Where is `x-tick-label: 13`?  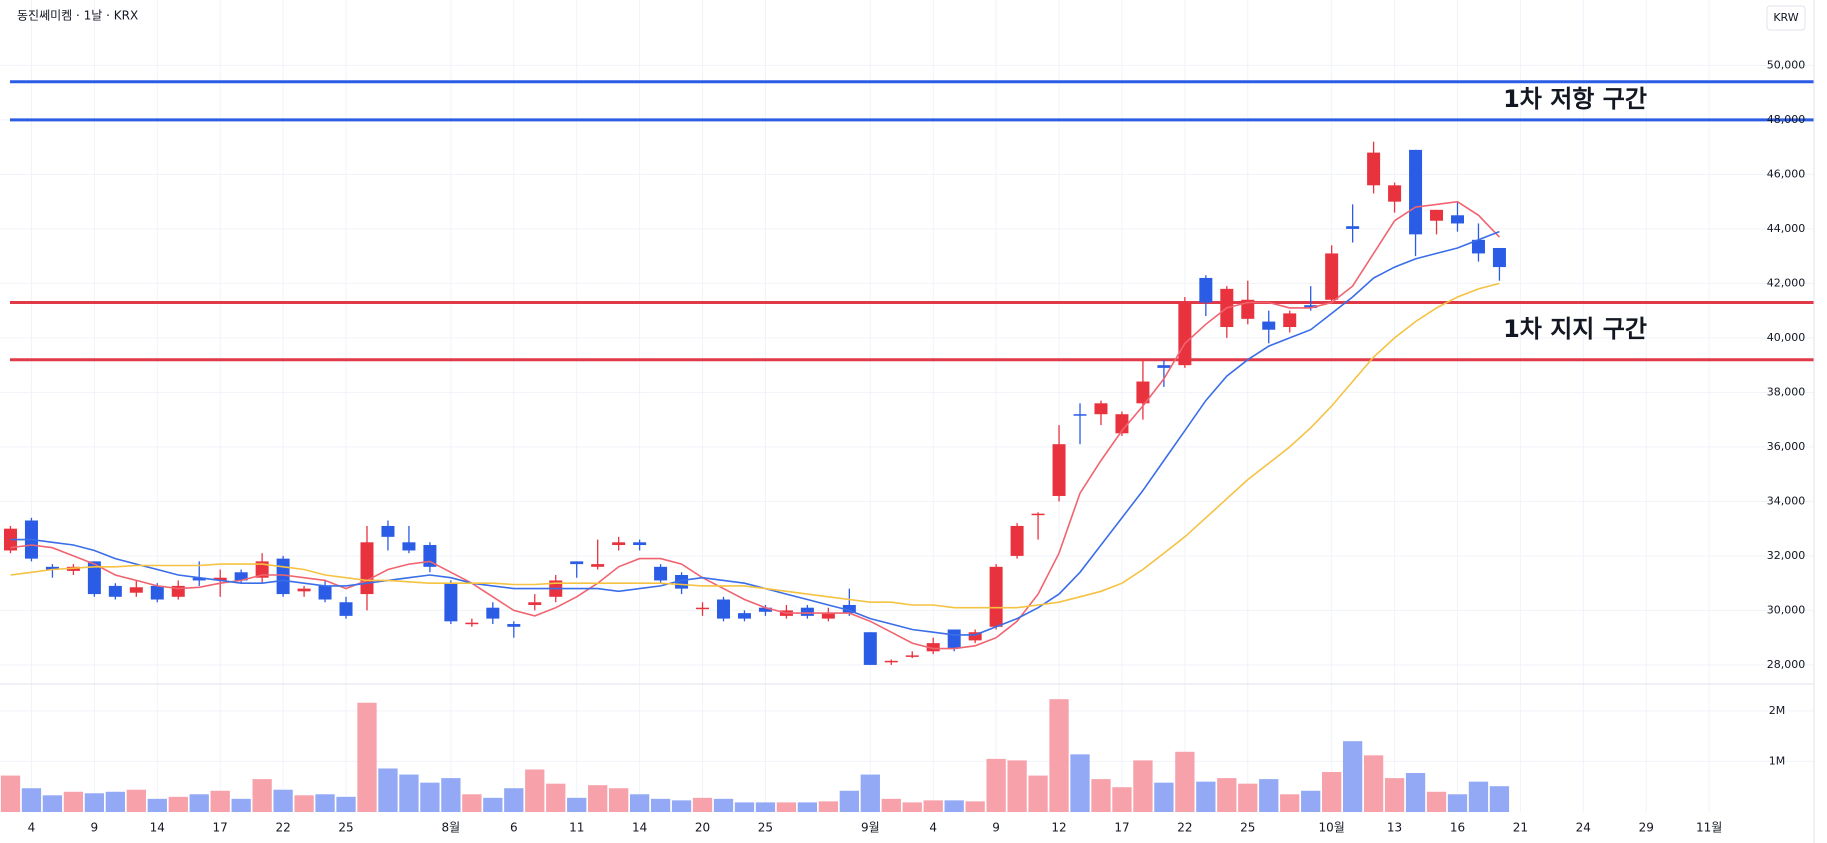
x-tick-label: 13 is located at coordinates (1394, 828).